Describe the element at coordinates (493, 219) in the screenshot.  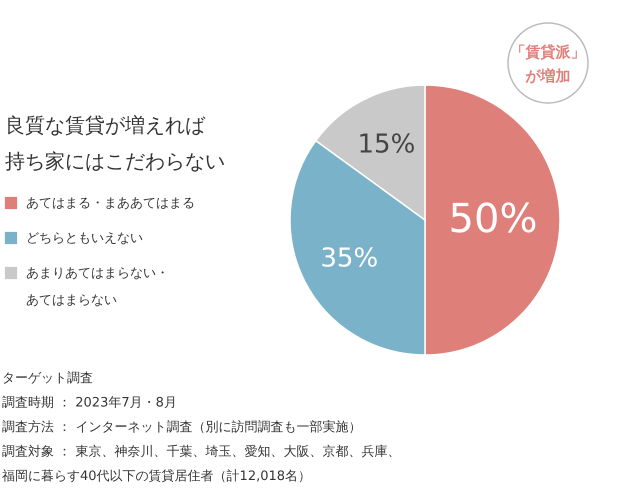
I see `data-label: 50%` at that location.